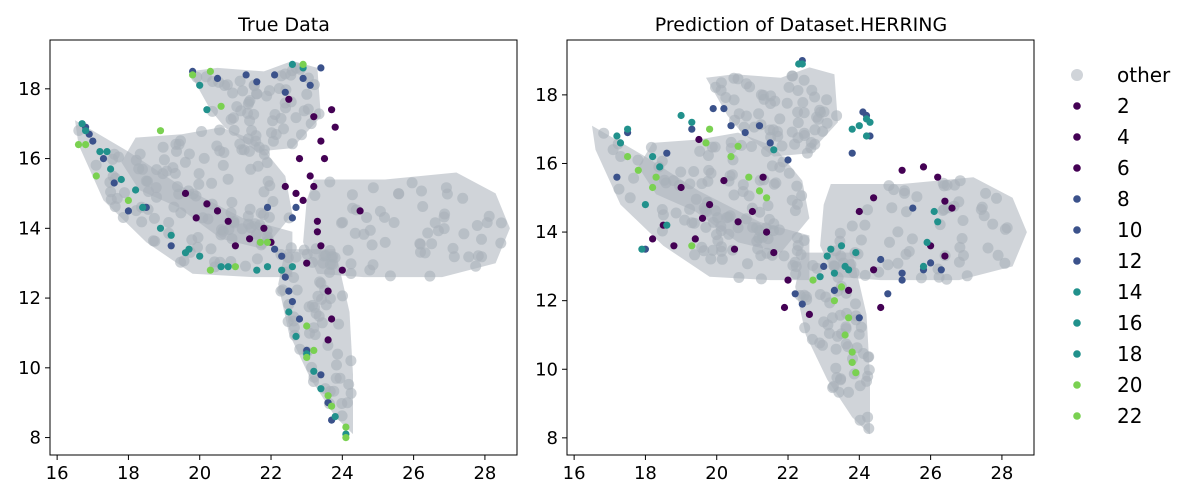 Image resolution: width=1200 pixels, height=500 pixels. What do you see at coordinates (29, 159) in the screenshot?
I see `y-tick-label: 16` at bounding box center [29, 159].